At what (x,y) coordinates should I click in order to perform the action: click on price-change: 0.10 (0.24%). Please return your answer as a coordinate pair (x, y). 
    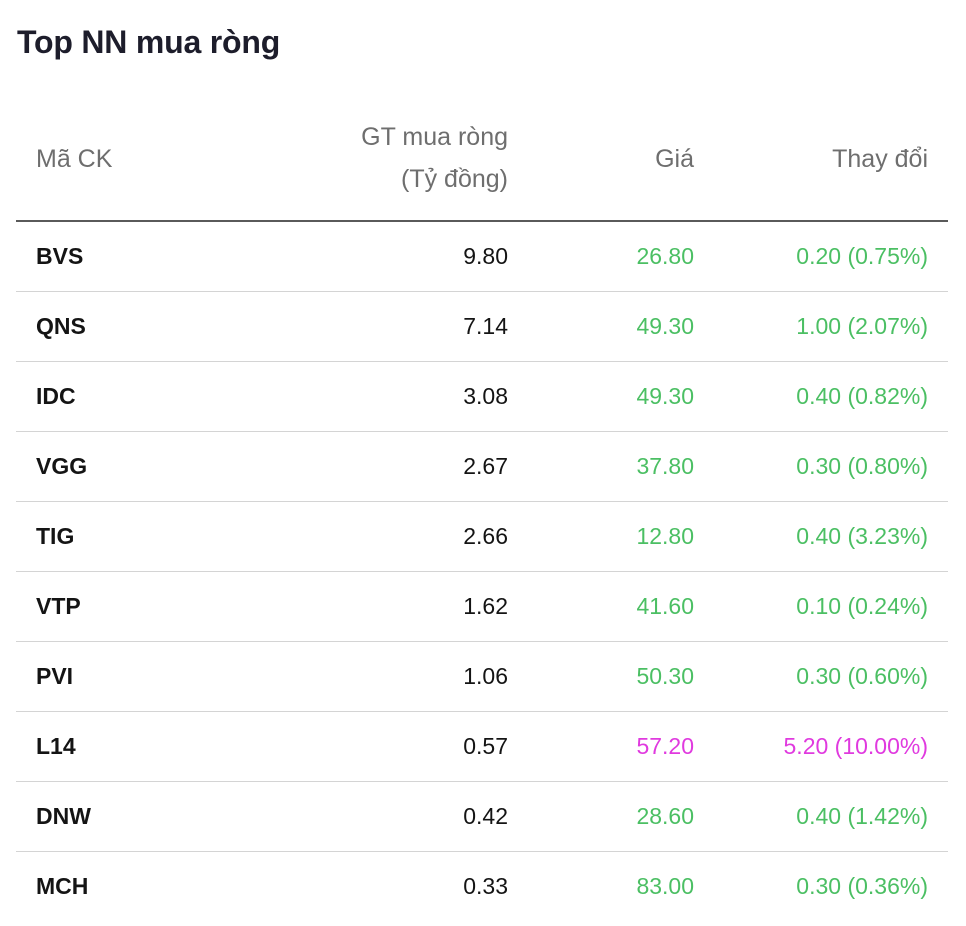
    Looking at the image, I should click on (862, 606).